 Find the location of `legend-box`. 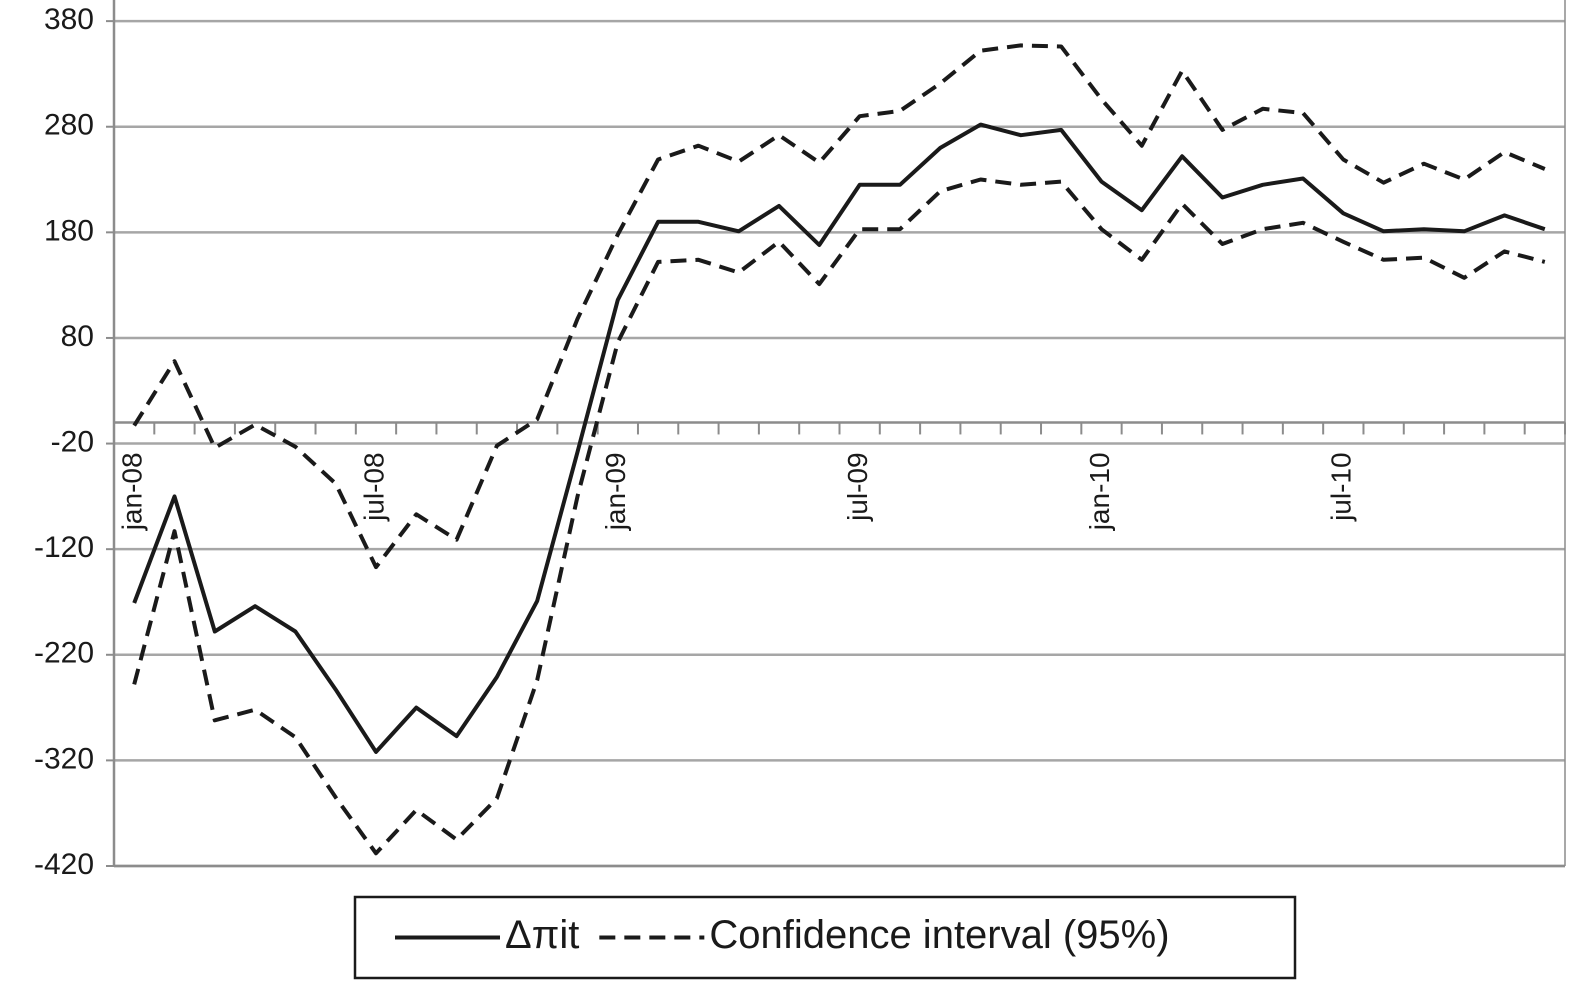

legend-box is located at coordinates (825, 937).